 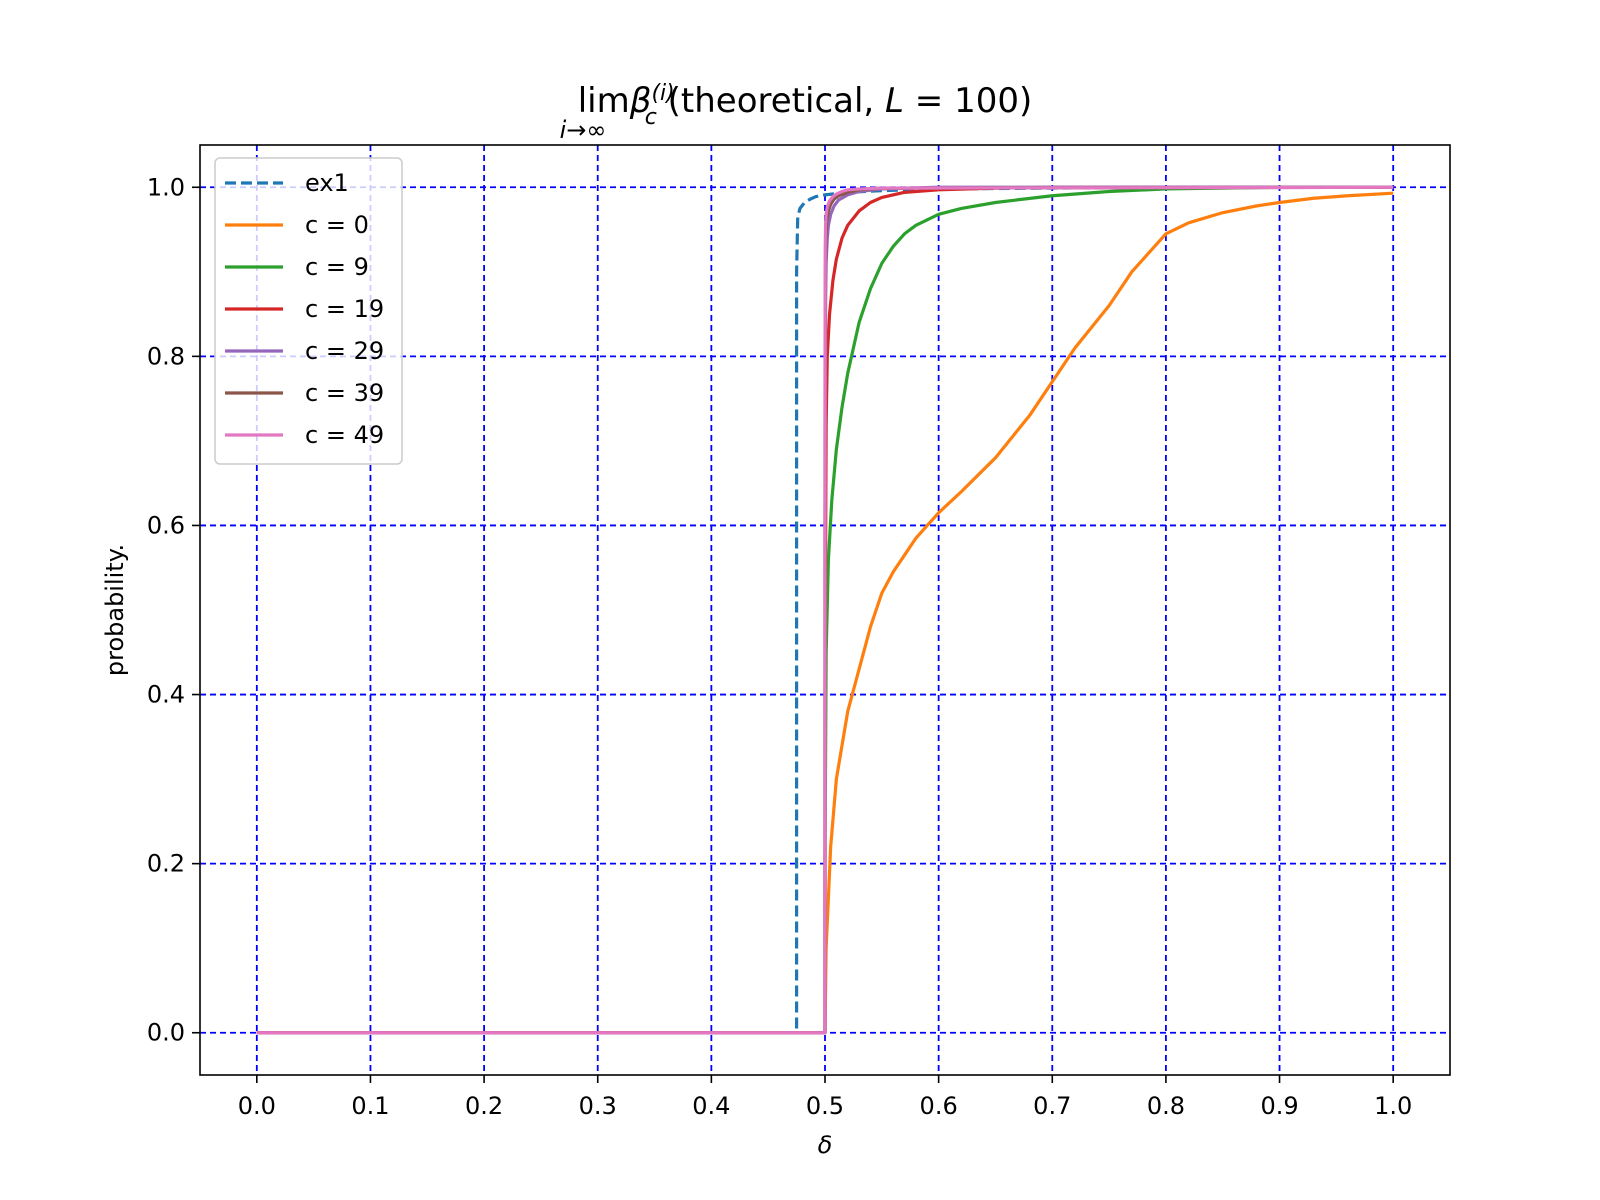 I want to click on legend-label-2: c = 9, so click(x=337, y=267).